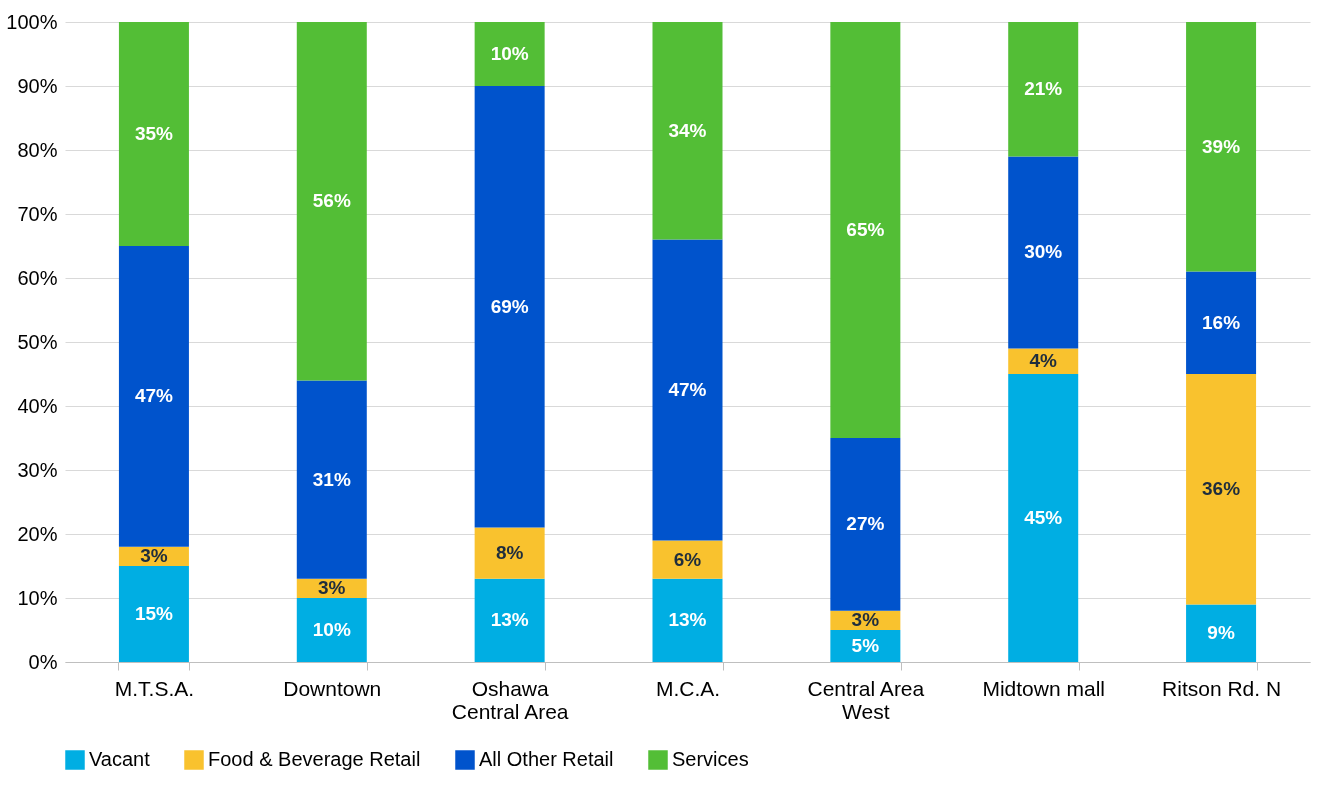  What do you see at coordinates (37, 341) in the screenshot?
I see `y-tick-label: 50%` at bounding box center [37, 341].